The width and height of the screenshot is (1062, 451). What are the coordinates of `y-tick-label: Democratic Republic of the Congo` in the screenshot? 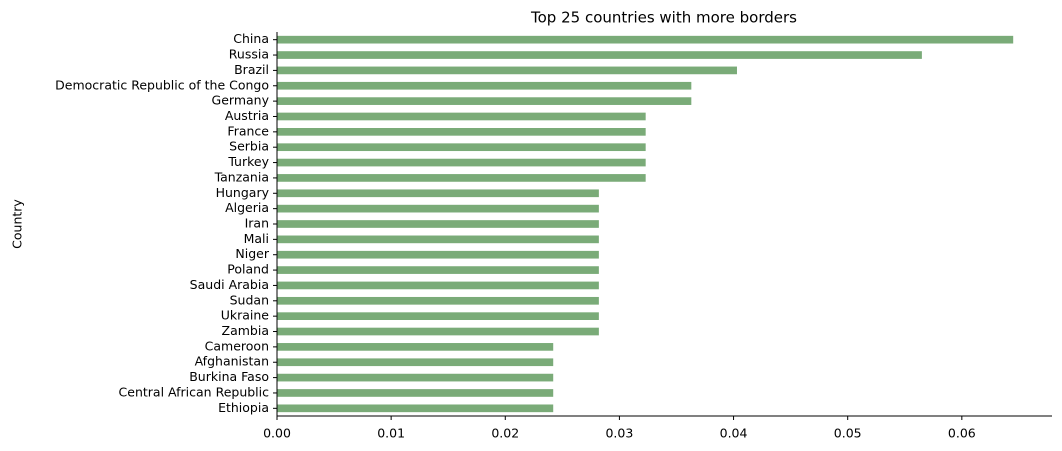 It's located at (162, 84).